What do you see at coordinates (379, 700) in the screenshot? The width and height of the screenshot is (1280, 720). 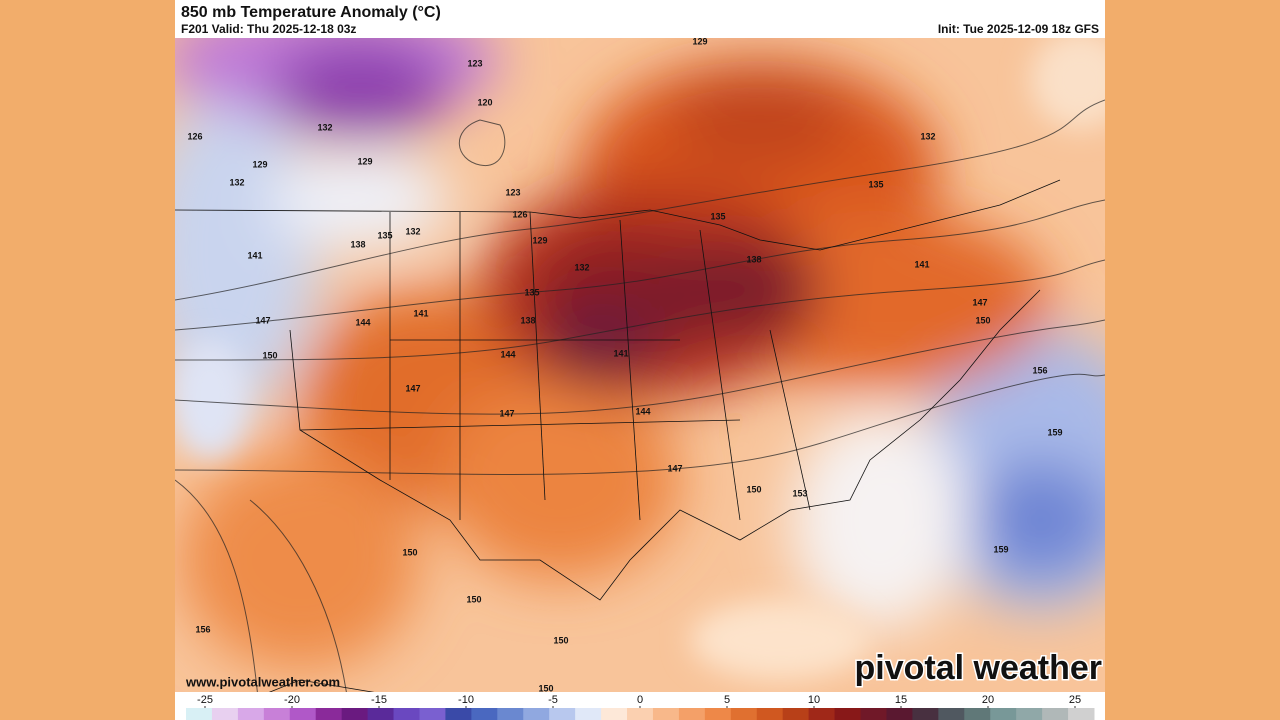 I see `colorbar-tick-label: -15` at bounding box center [379, 700].